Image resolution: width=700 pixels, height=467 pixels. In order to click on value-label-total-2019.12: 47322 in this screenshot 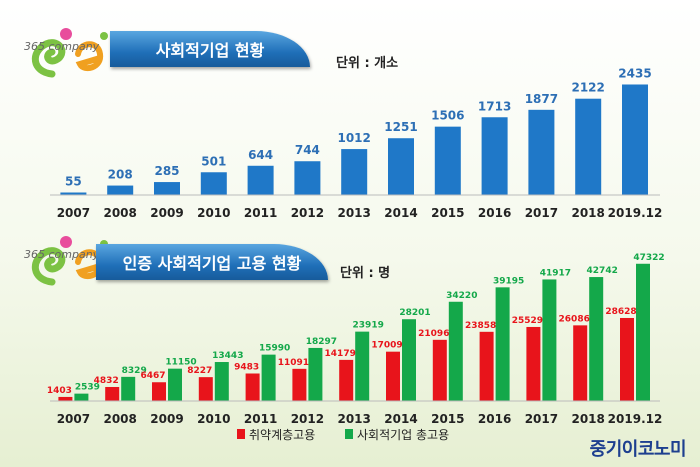, I will do `click(648, 258)`.